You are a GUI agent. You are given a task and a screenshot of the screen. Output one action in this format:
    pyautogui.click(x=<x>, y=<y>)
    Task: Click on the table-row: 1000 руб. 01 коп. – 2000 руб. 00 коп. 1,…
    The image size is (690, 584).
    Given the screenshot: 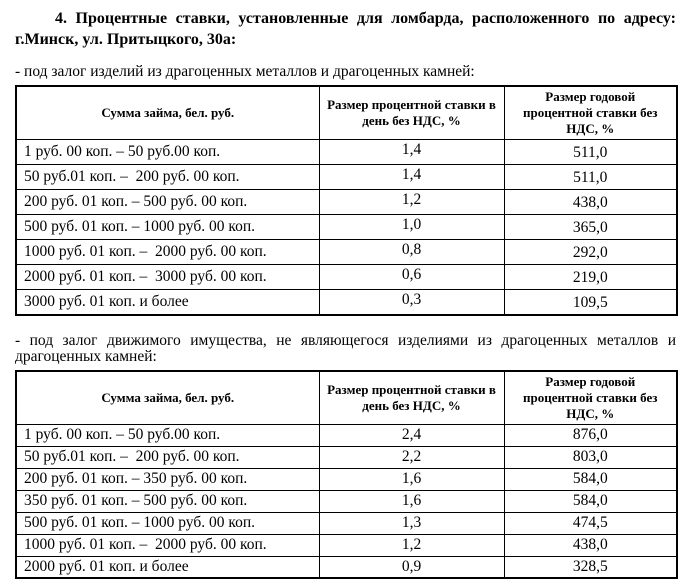 What is the action you would take?
    pyautogui.click(x=346, y=545)
    